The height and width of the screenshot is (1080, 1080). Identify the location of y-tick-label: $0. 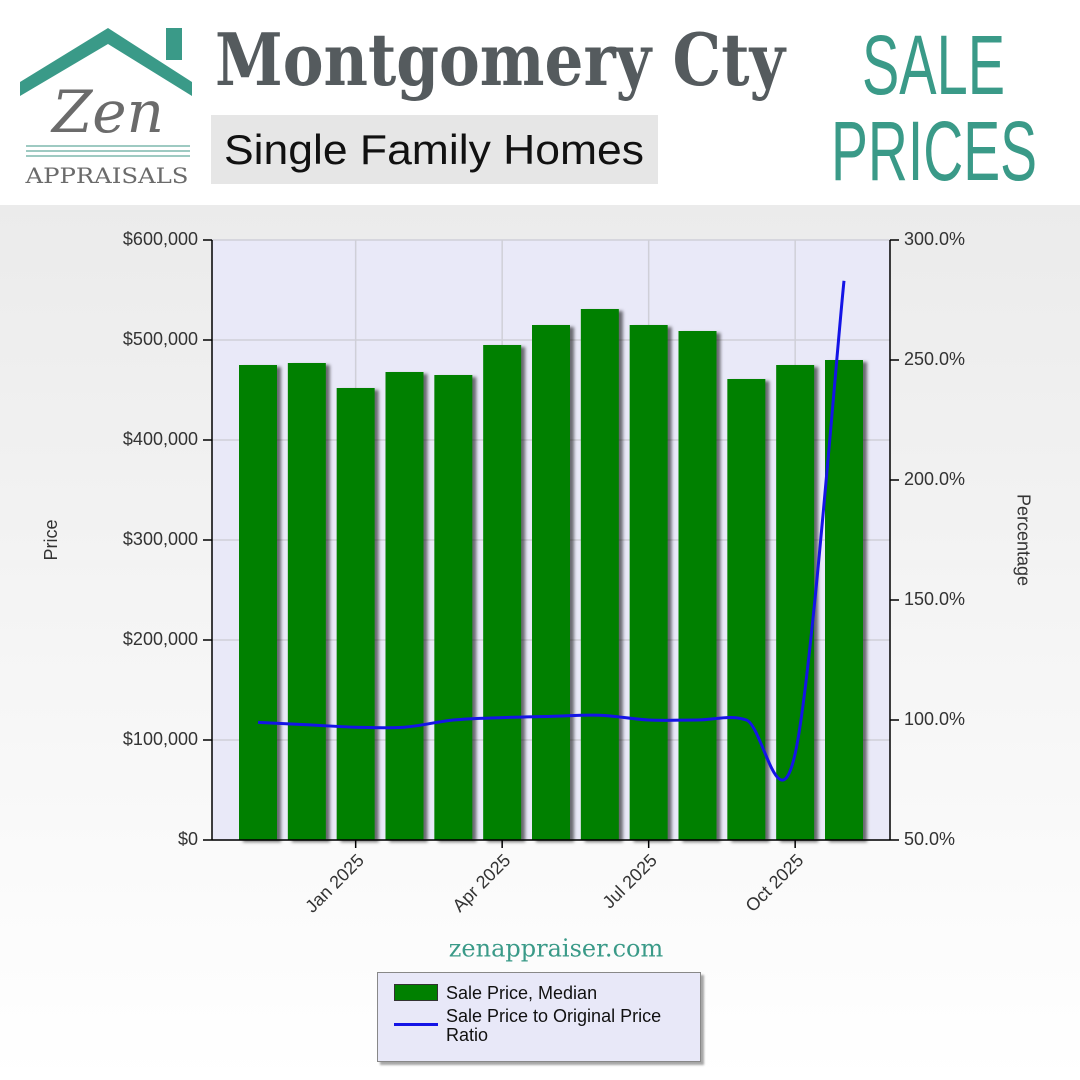
(188, 839).